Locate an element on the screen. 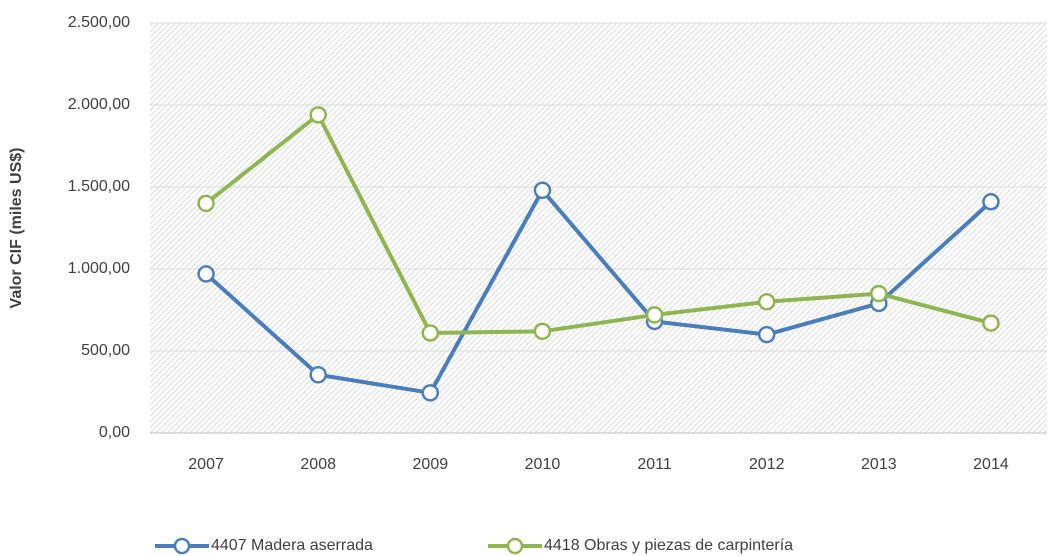 The image size is (1049, 556). x-tick-label: 2014 is located at coordinates (991, 464).